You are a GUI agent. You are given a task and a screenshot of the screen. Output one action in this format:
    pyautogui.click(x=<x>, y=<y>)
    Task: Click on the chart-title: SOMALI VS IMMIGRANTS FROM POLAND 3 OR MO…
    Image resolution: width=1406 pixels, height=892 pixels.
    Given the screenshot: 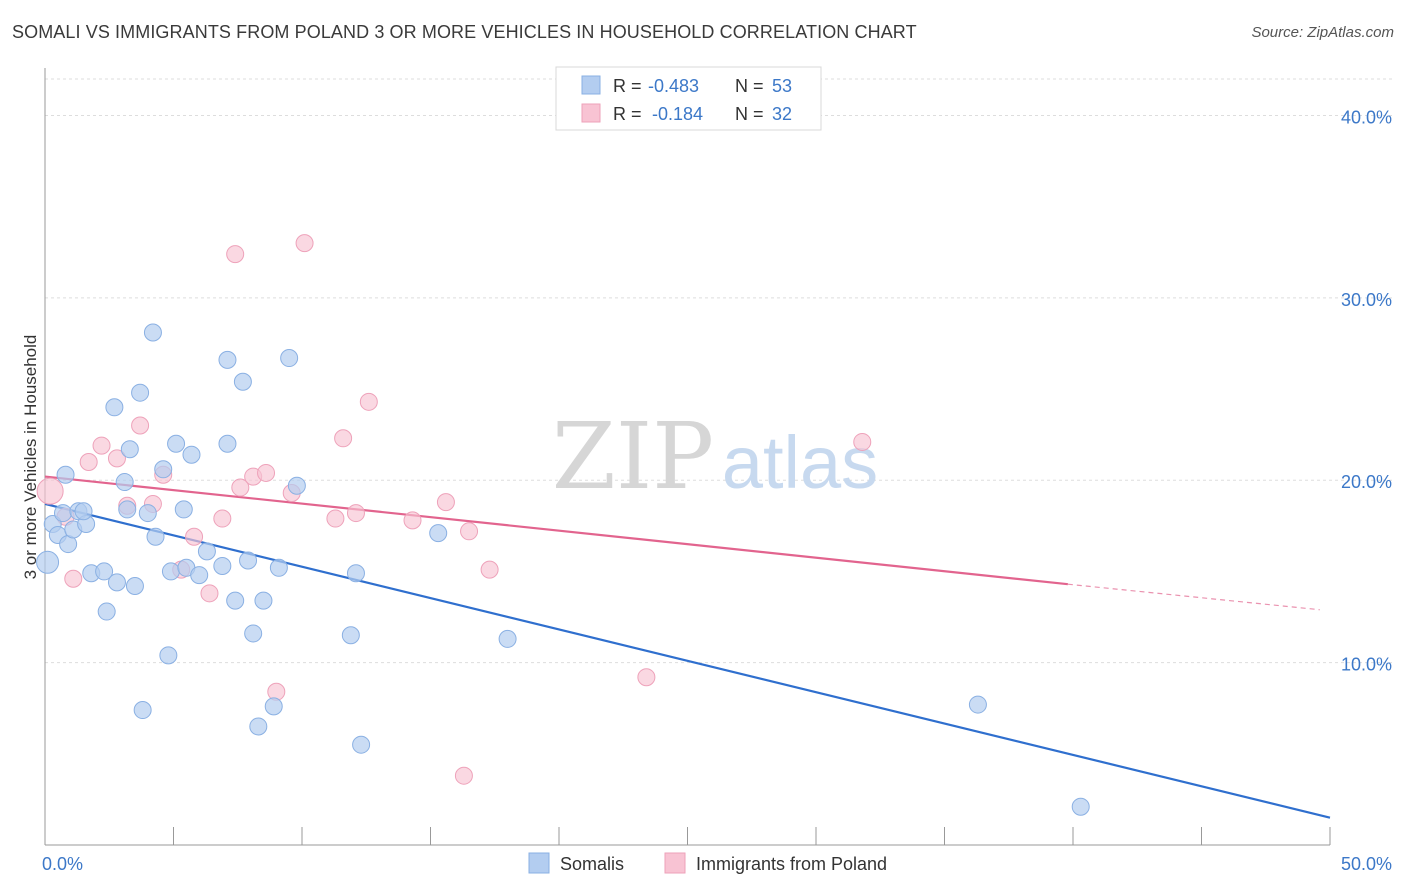 What is the action you would take?
    pyautogui.click(x=464, y=32)
    